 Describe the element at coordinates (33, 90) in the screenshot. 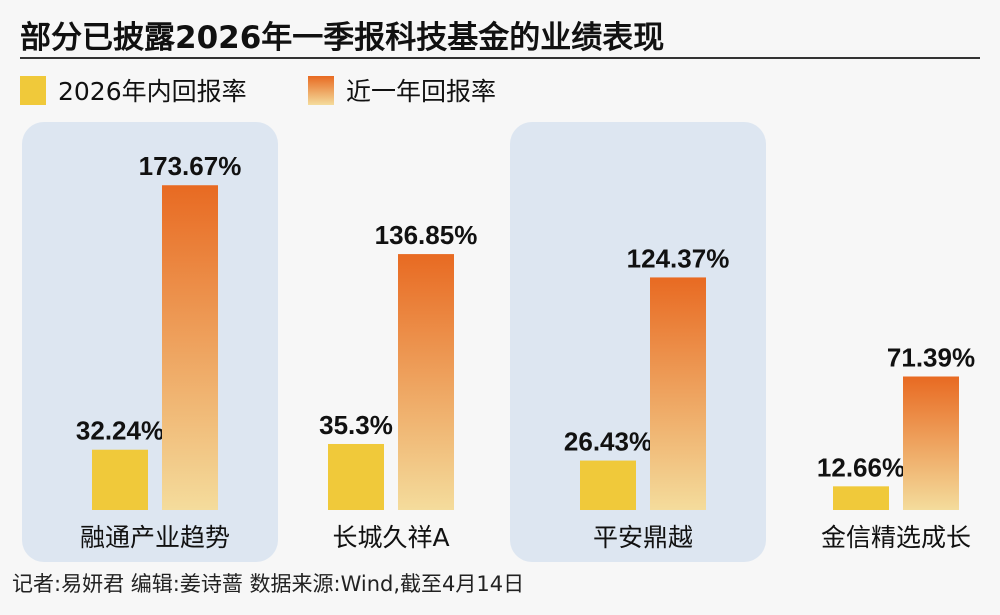

I see `legend-swatch-ytd` at that location.